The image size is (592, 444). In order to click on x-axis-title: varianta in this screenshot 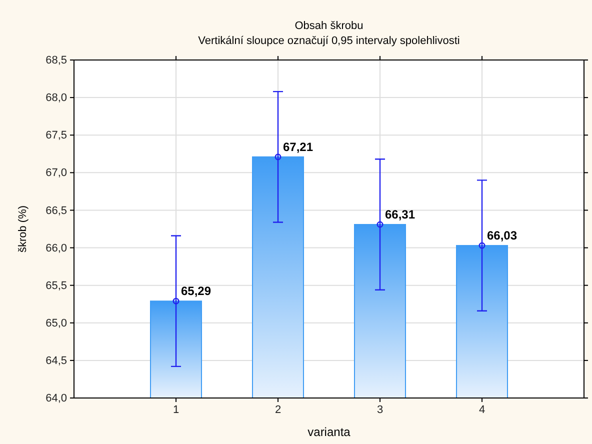, I will do `click(329, 432)`.